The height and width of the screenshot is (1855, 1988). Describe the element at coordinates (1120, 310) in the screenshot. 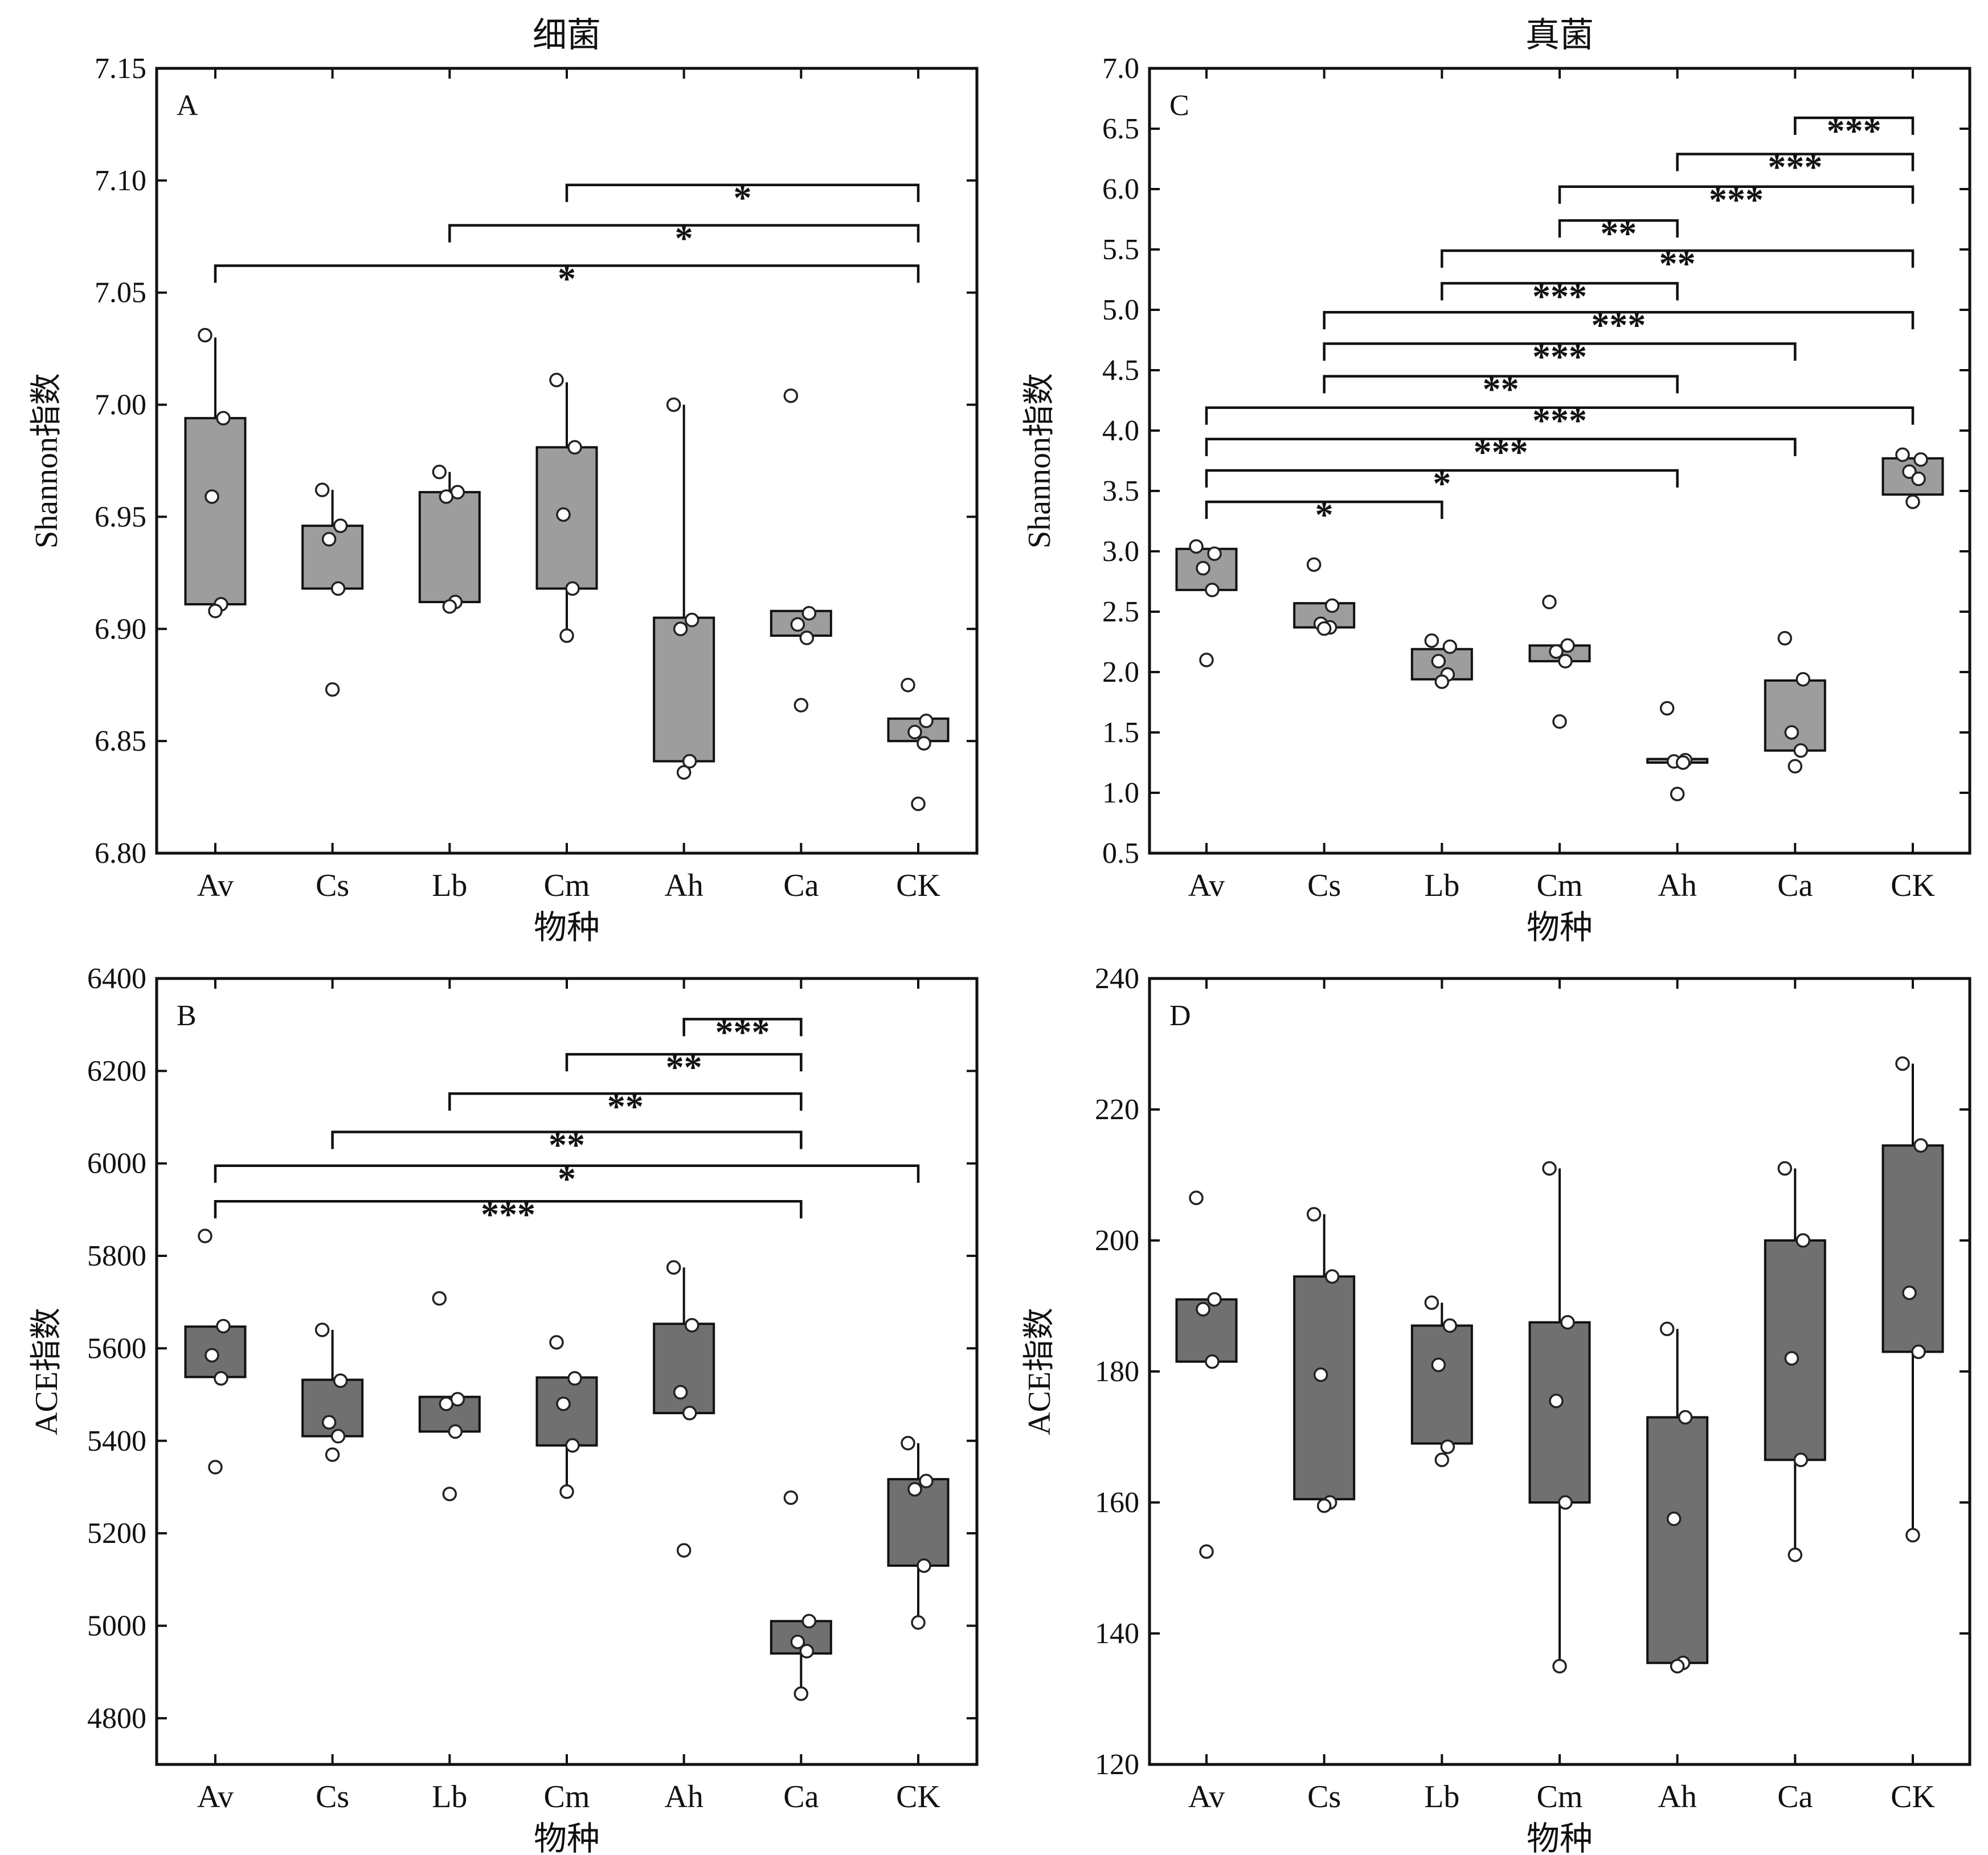

I see `y-tick-label: 5.0` at that location.